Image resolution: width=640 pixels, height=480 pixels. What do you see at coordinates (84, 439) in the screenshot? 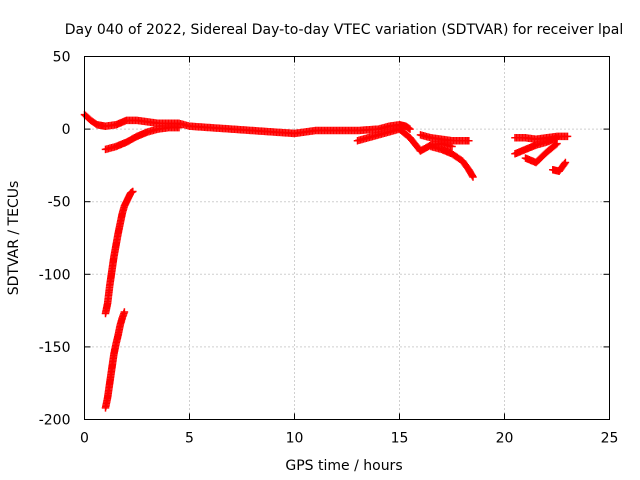
I see `x-tick-label: 0` at bounding box center [84, 439].